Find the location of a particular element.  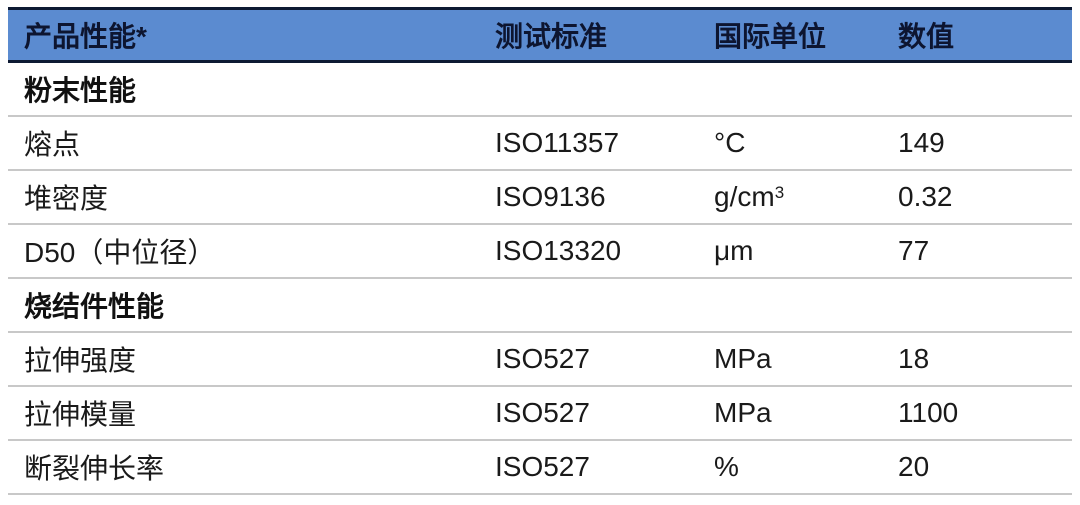

unit-cell: % is located at coordinates (726, 467).